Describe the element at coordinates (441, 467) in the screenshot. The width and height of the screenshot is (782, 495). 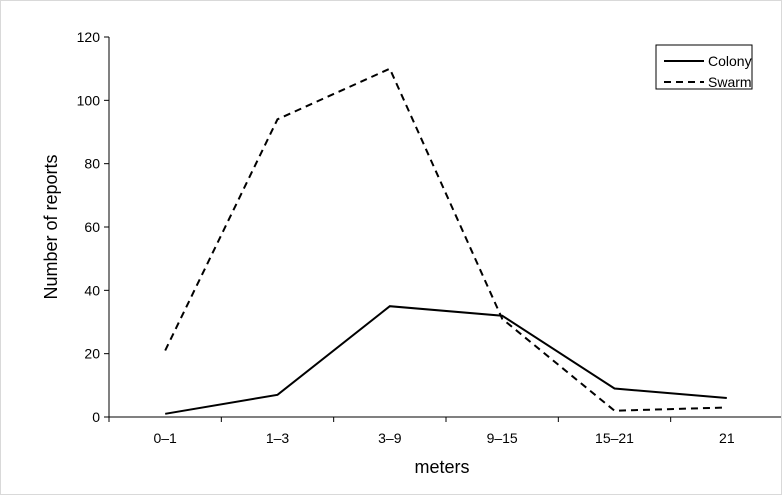
I see `x-axis-title: meters` at that location.